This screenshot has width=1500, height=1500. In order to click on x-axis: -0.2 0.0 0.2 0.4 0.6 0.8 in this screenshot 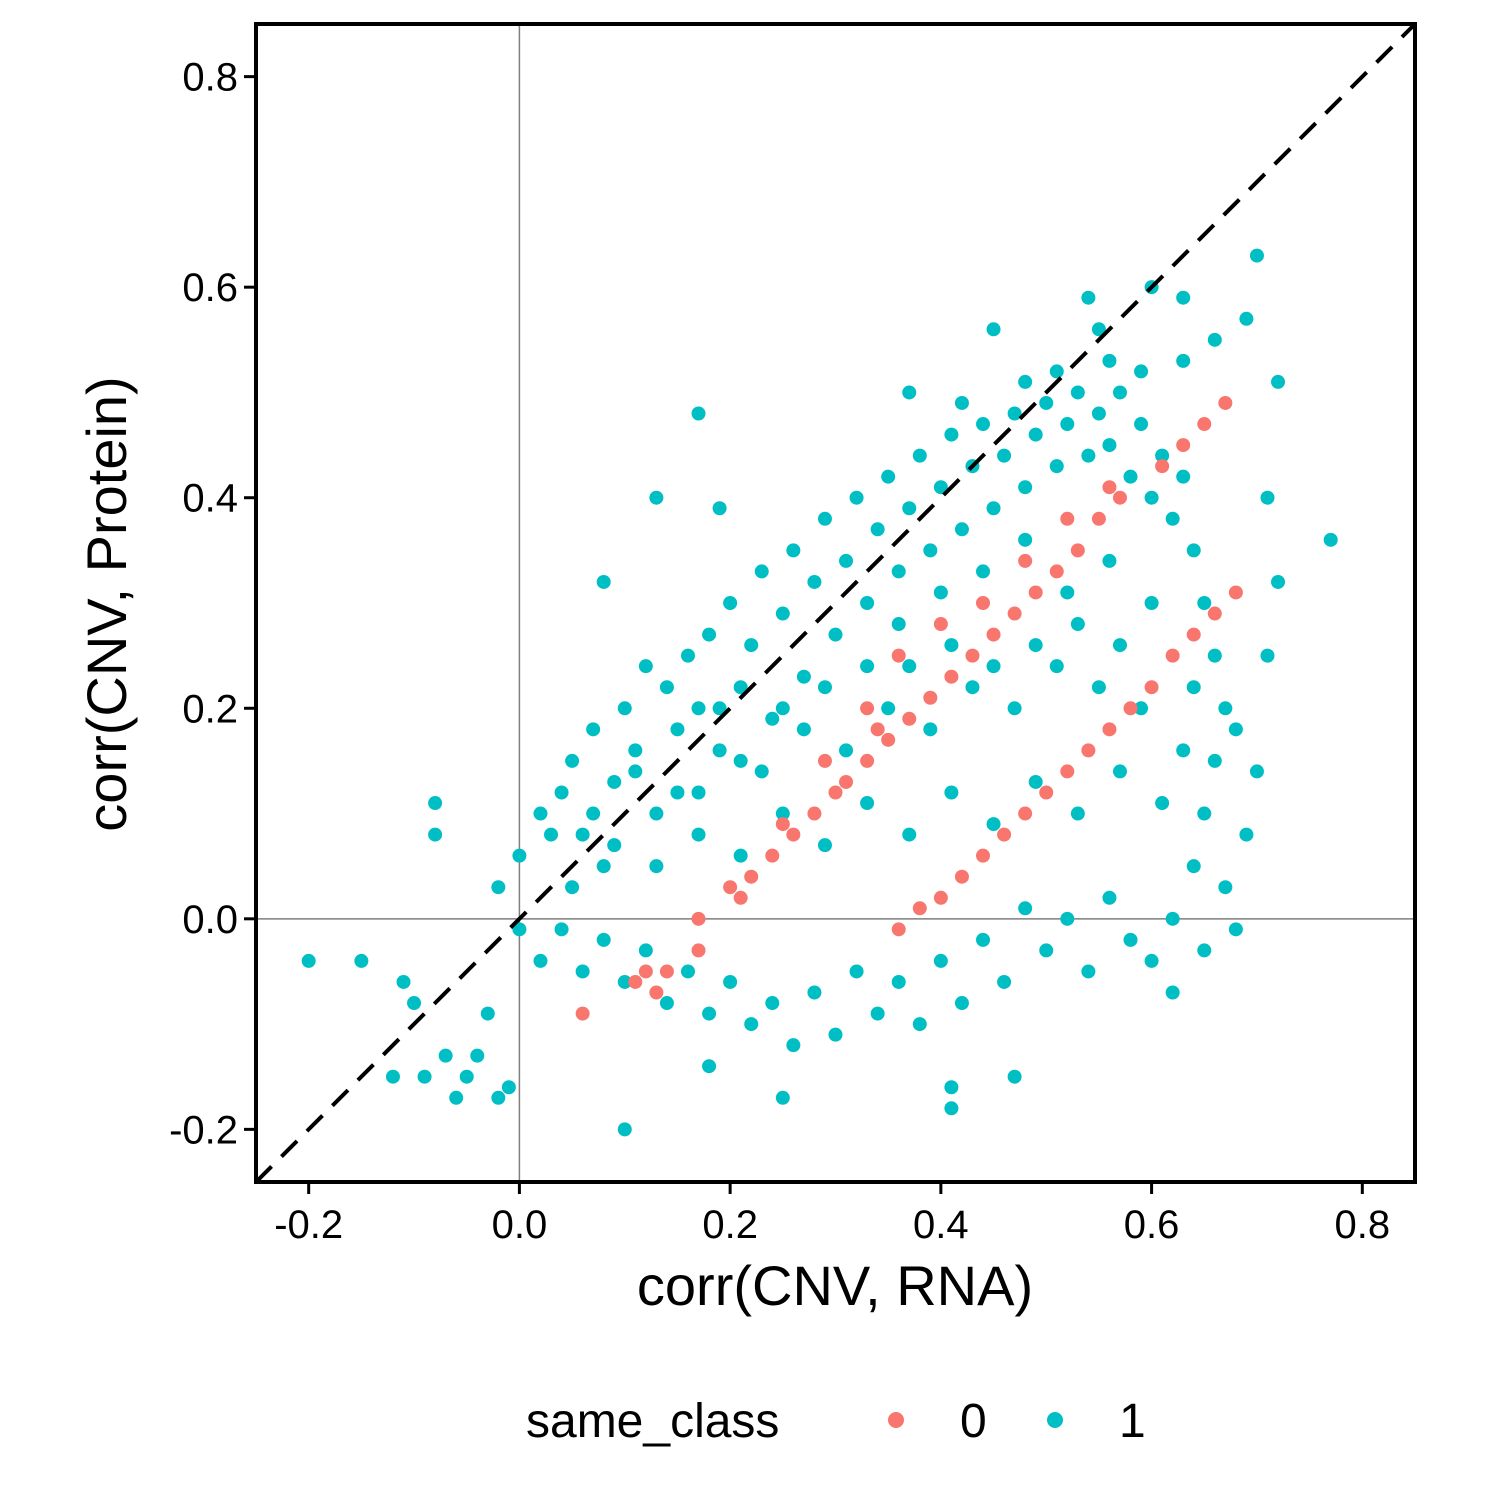, I will do `click(832, 1214)`.